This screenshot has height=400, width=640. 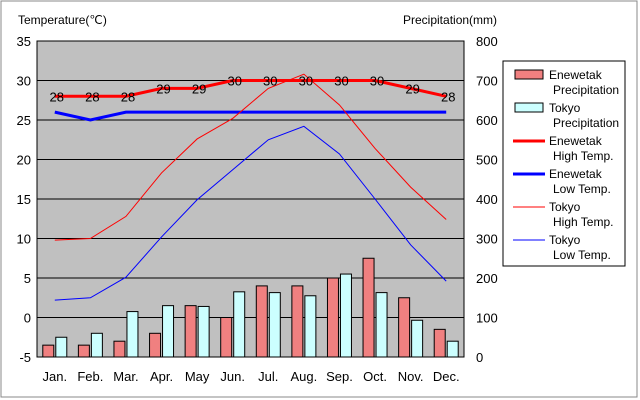 I want to click on left-tick-label: 30, so click(x=24, y=81).